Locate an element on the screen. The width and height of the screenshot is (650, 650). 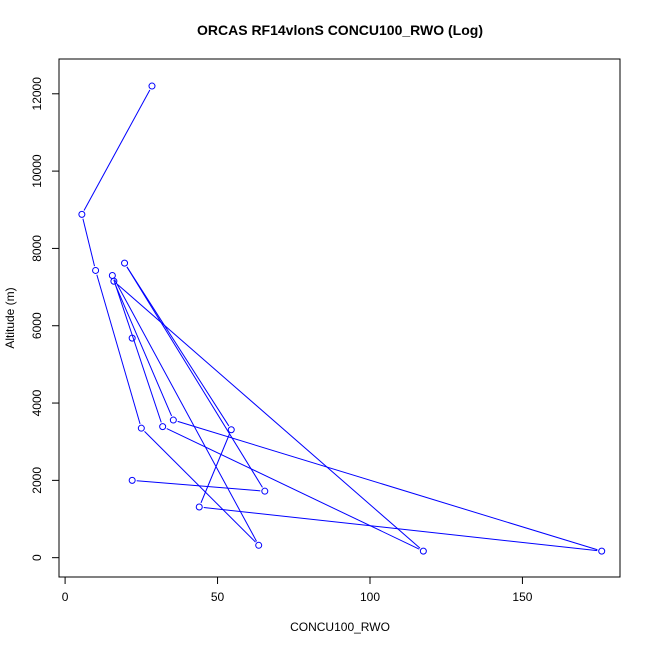
y-tick-label: 2000 is located at coordinates (37, 480).